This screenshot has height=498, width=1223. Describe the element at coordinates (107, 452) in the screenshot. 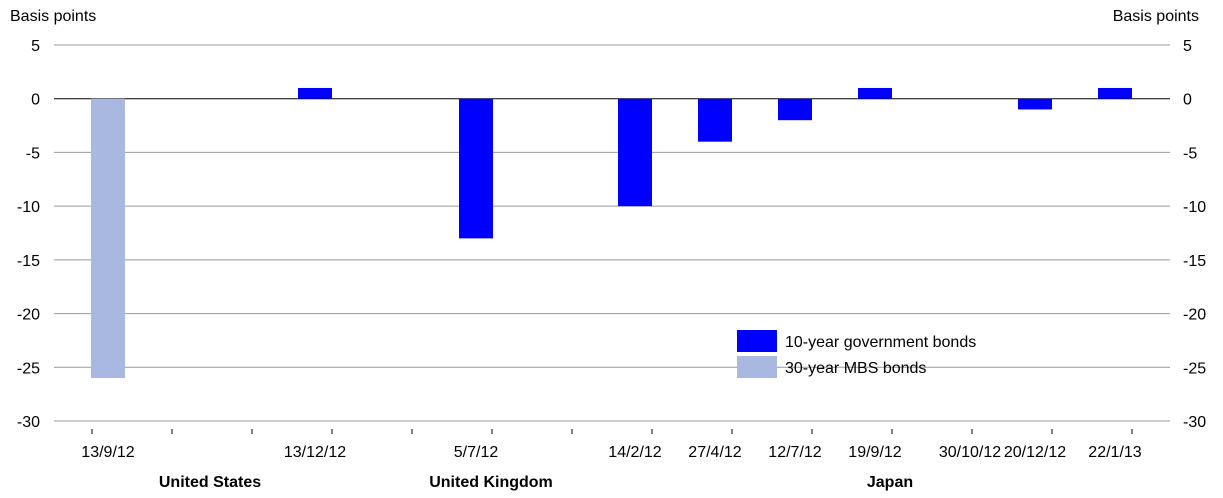

I see `x-category-label: 13/9/12` at that location.